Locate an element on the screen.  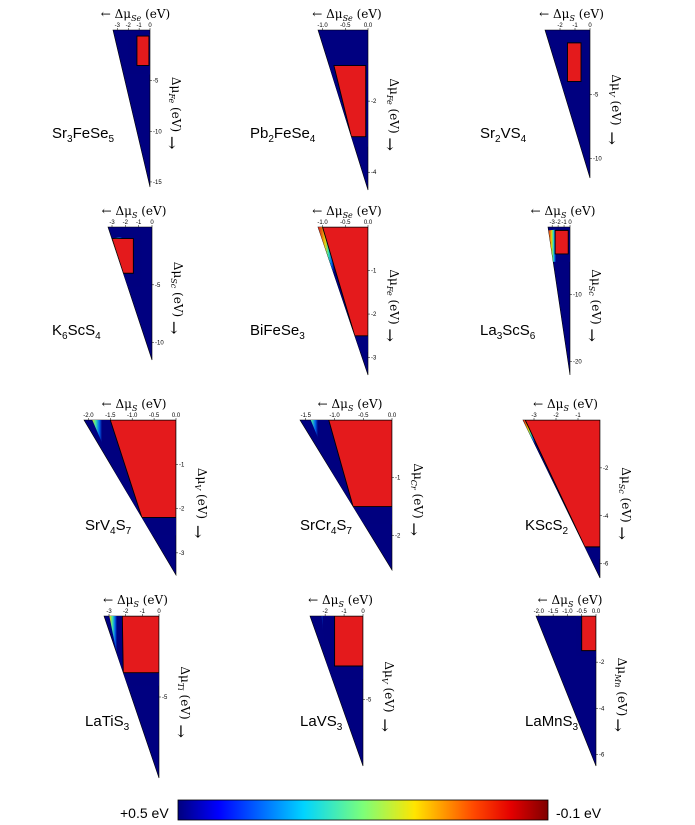
compound-subscript: 4 is located at coordinates (113, 531).